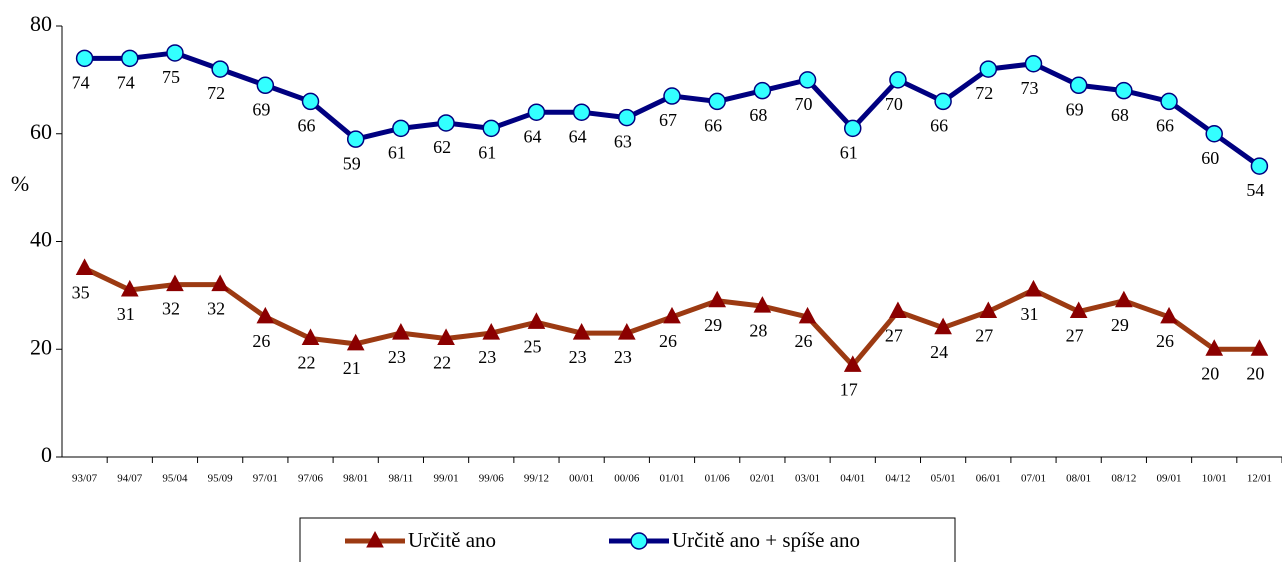  I want to click on x-tick-label: 99/06, so click(492, 479).